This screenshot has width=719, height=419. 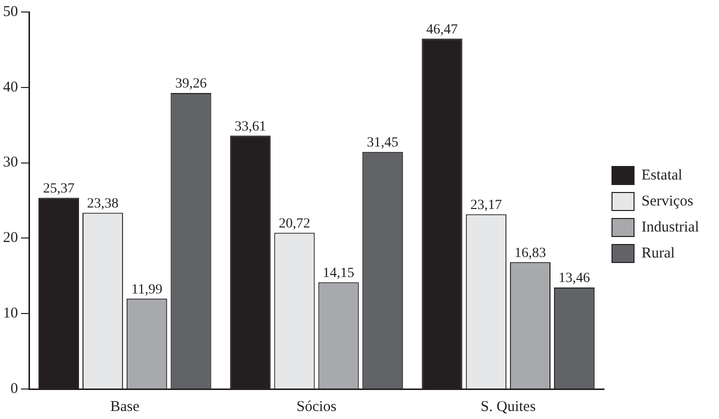 What do you see at coordinates (486, 205) in the screenshot?
I see `data-label: 23,17` at bounding box center [486, 205].